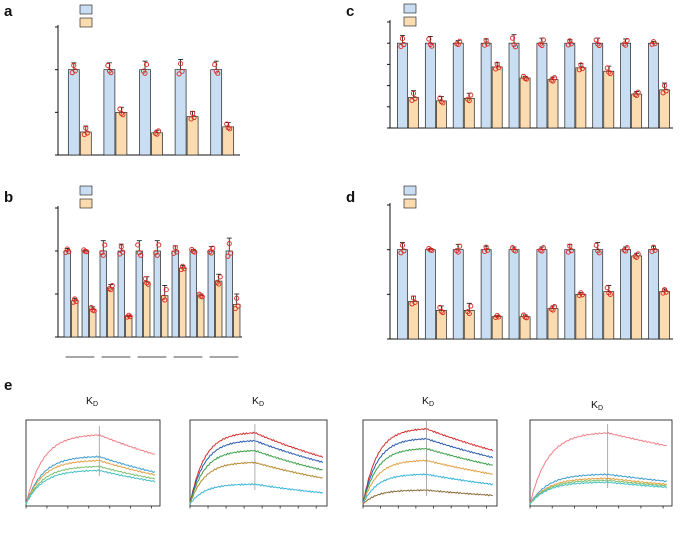 This screenshot has height=544, width=685. Describe the element at coordinates (410, 8) in the screenshot. I see `legend-swatch` at that location.